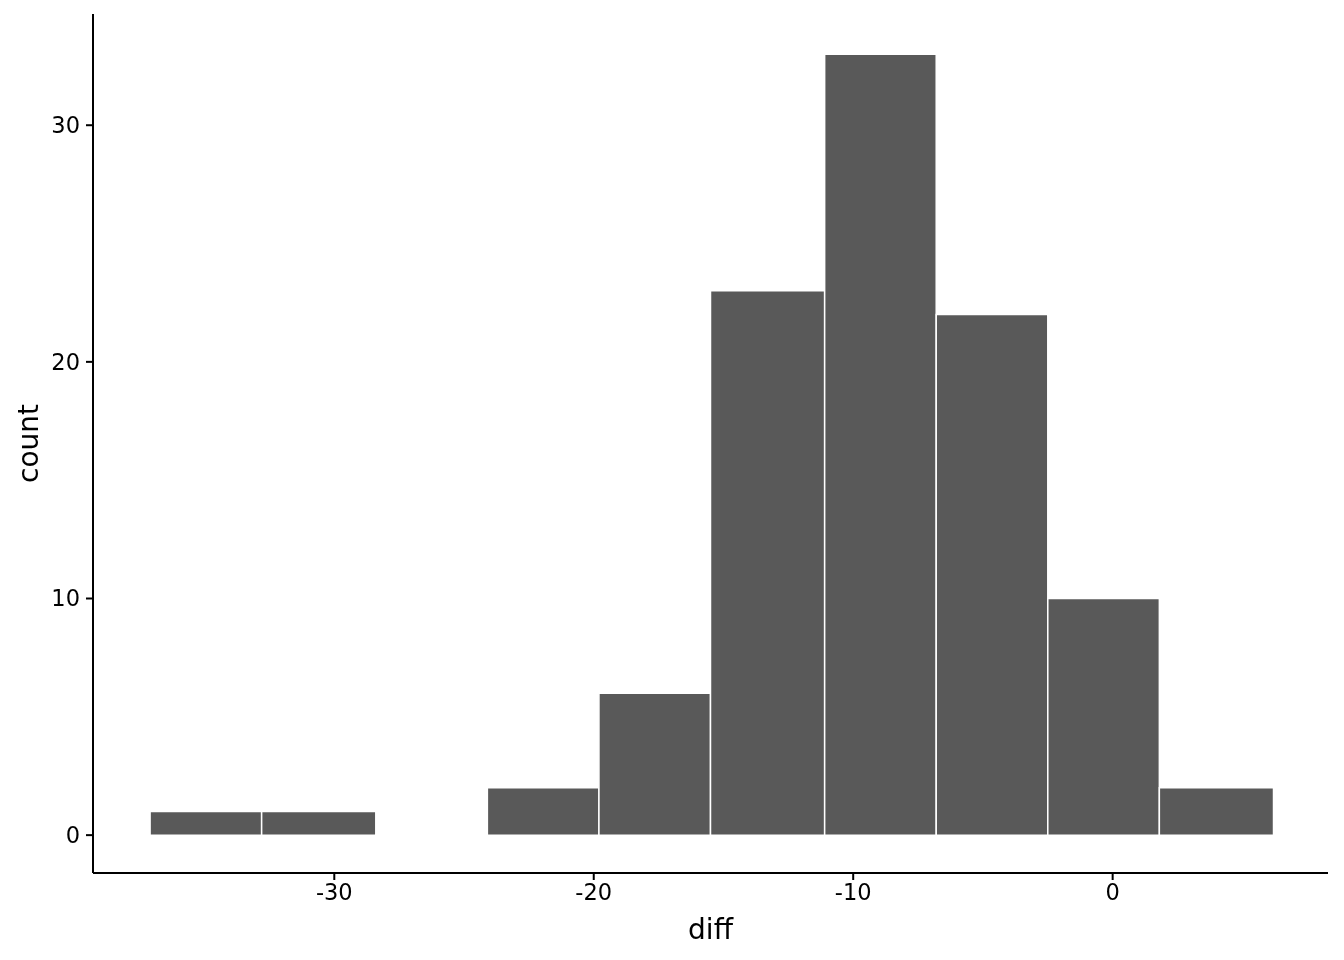  What do you see at coordinates (72, 835) in the screenshot?
I see `y-tick-label: 0` at bounding box center [72, 835].